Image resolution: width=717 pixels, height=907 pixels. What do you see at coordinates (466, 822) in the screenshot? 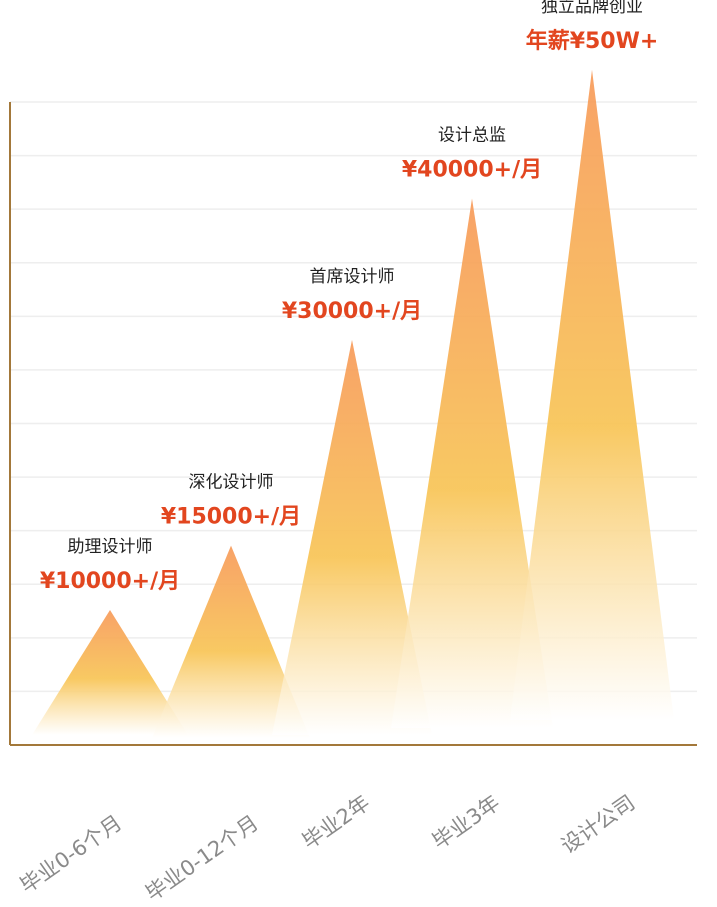
I see `x-tick-label: 毕业3年` at bounding box center [466, 822].